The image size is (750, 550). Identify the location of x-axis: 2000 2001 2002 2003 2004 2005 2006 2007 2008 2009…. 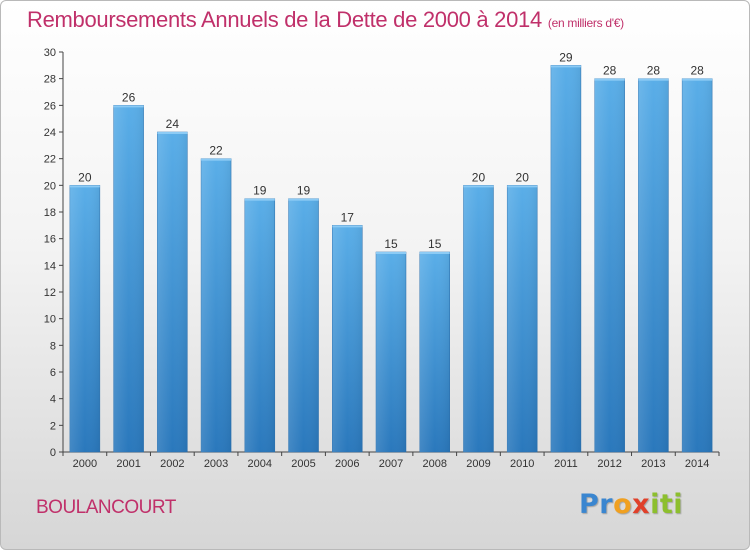
(391, 460).